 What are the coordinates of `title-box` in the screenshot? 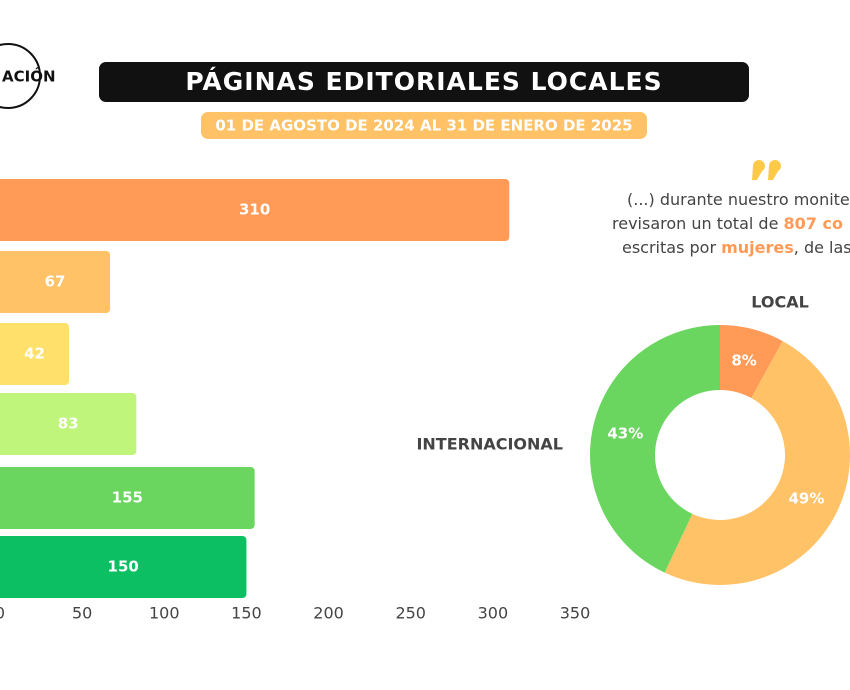 It's located at (424, 82).